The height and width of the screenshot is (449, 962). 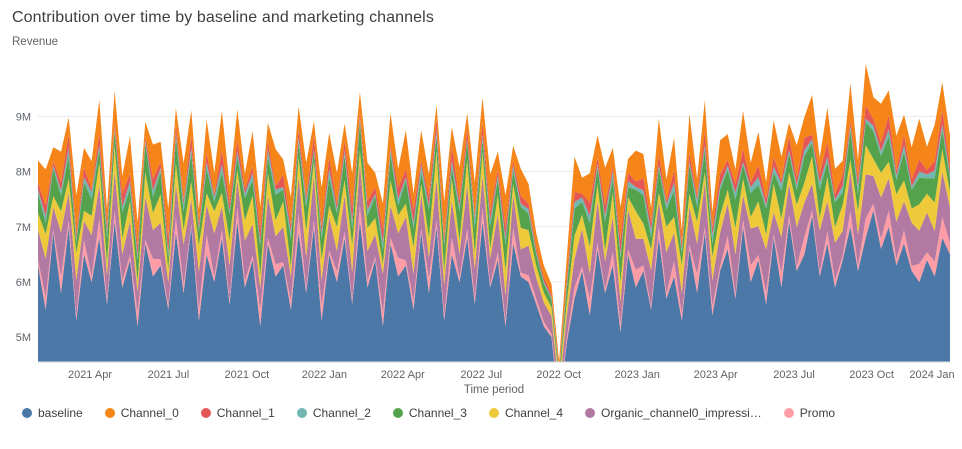 What do you see at coordinates (534, 413) in the screenshot?
I see `legend-label: Channel_4` at bounding box center [534, 413].